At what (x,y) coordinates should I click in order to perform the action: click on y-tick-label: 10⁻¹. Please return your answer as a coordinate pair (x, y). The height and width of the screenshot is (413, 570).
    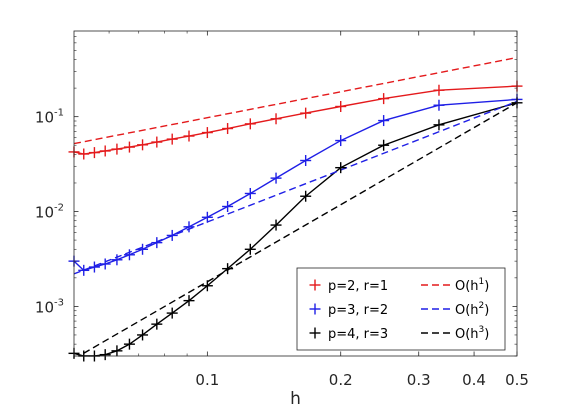
    Looking at the image, I should click on (49, 117).